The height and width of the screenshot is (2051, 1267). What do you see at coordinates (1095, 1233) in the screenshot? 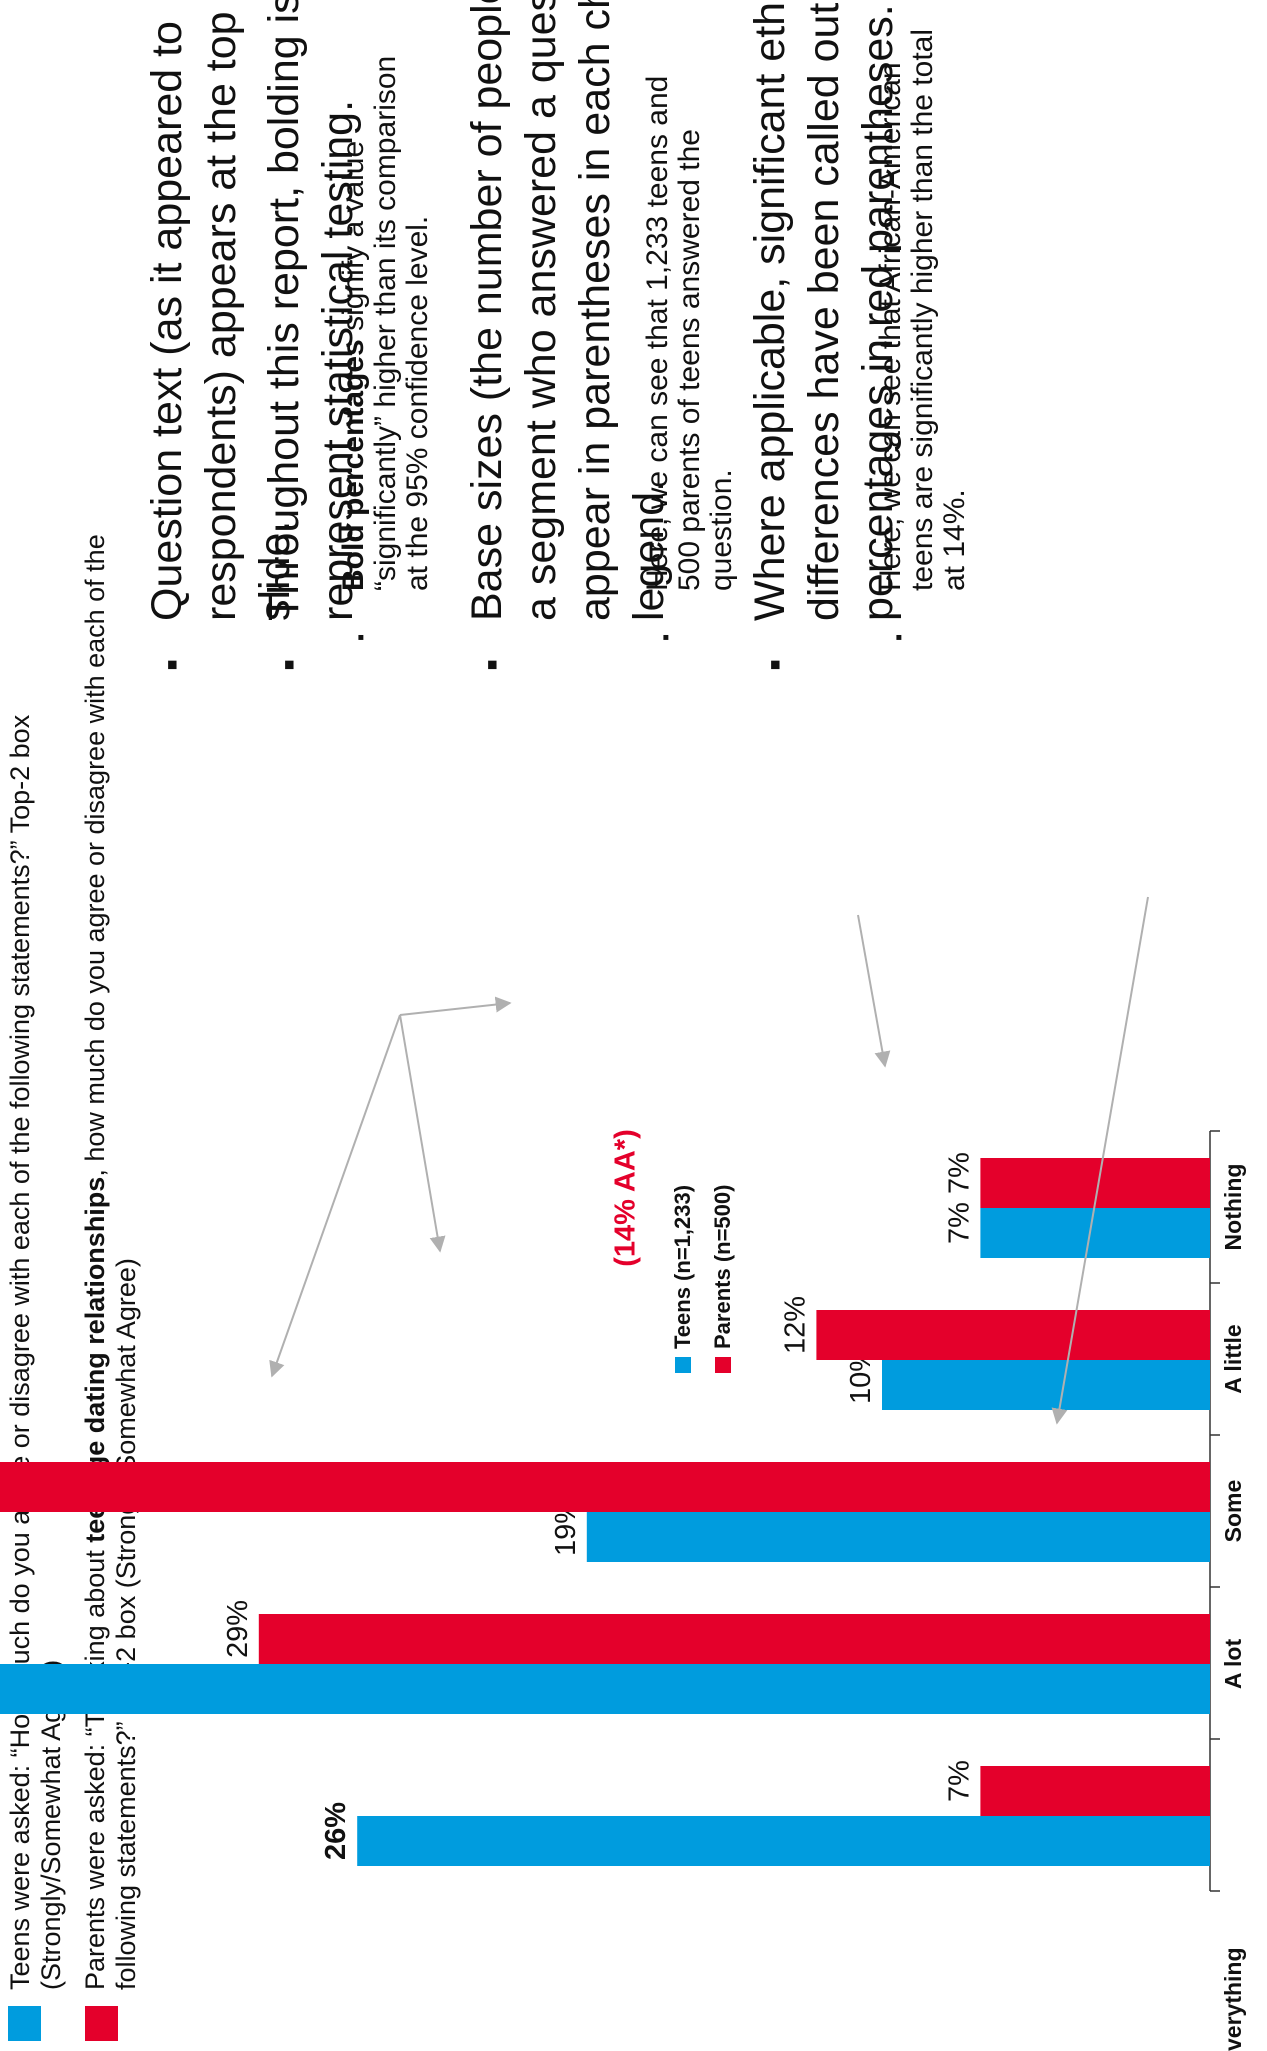
I see `bar-teens-nothing` at bounding box center [1095, 1233].